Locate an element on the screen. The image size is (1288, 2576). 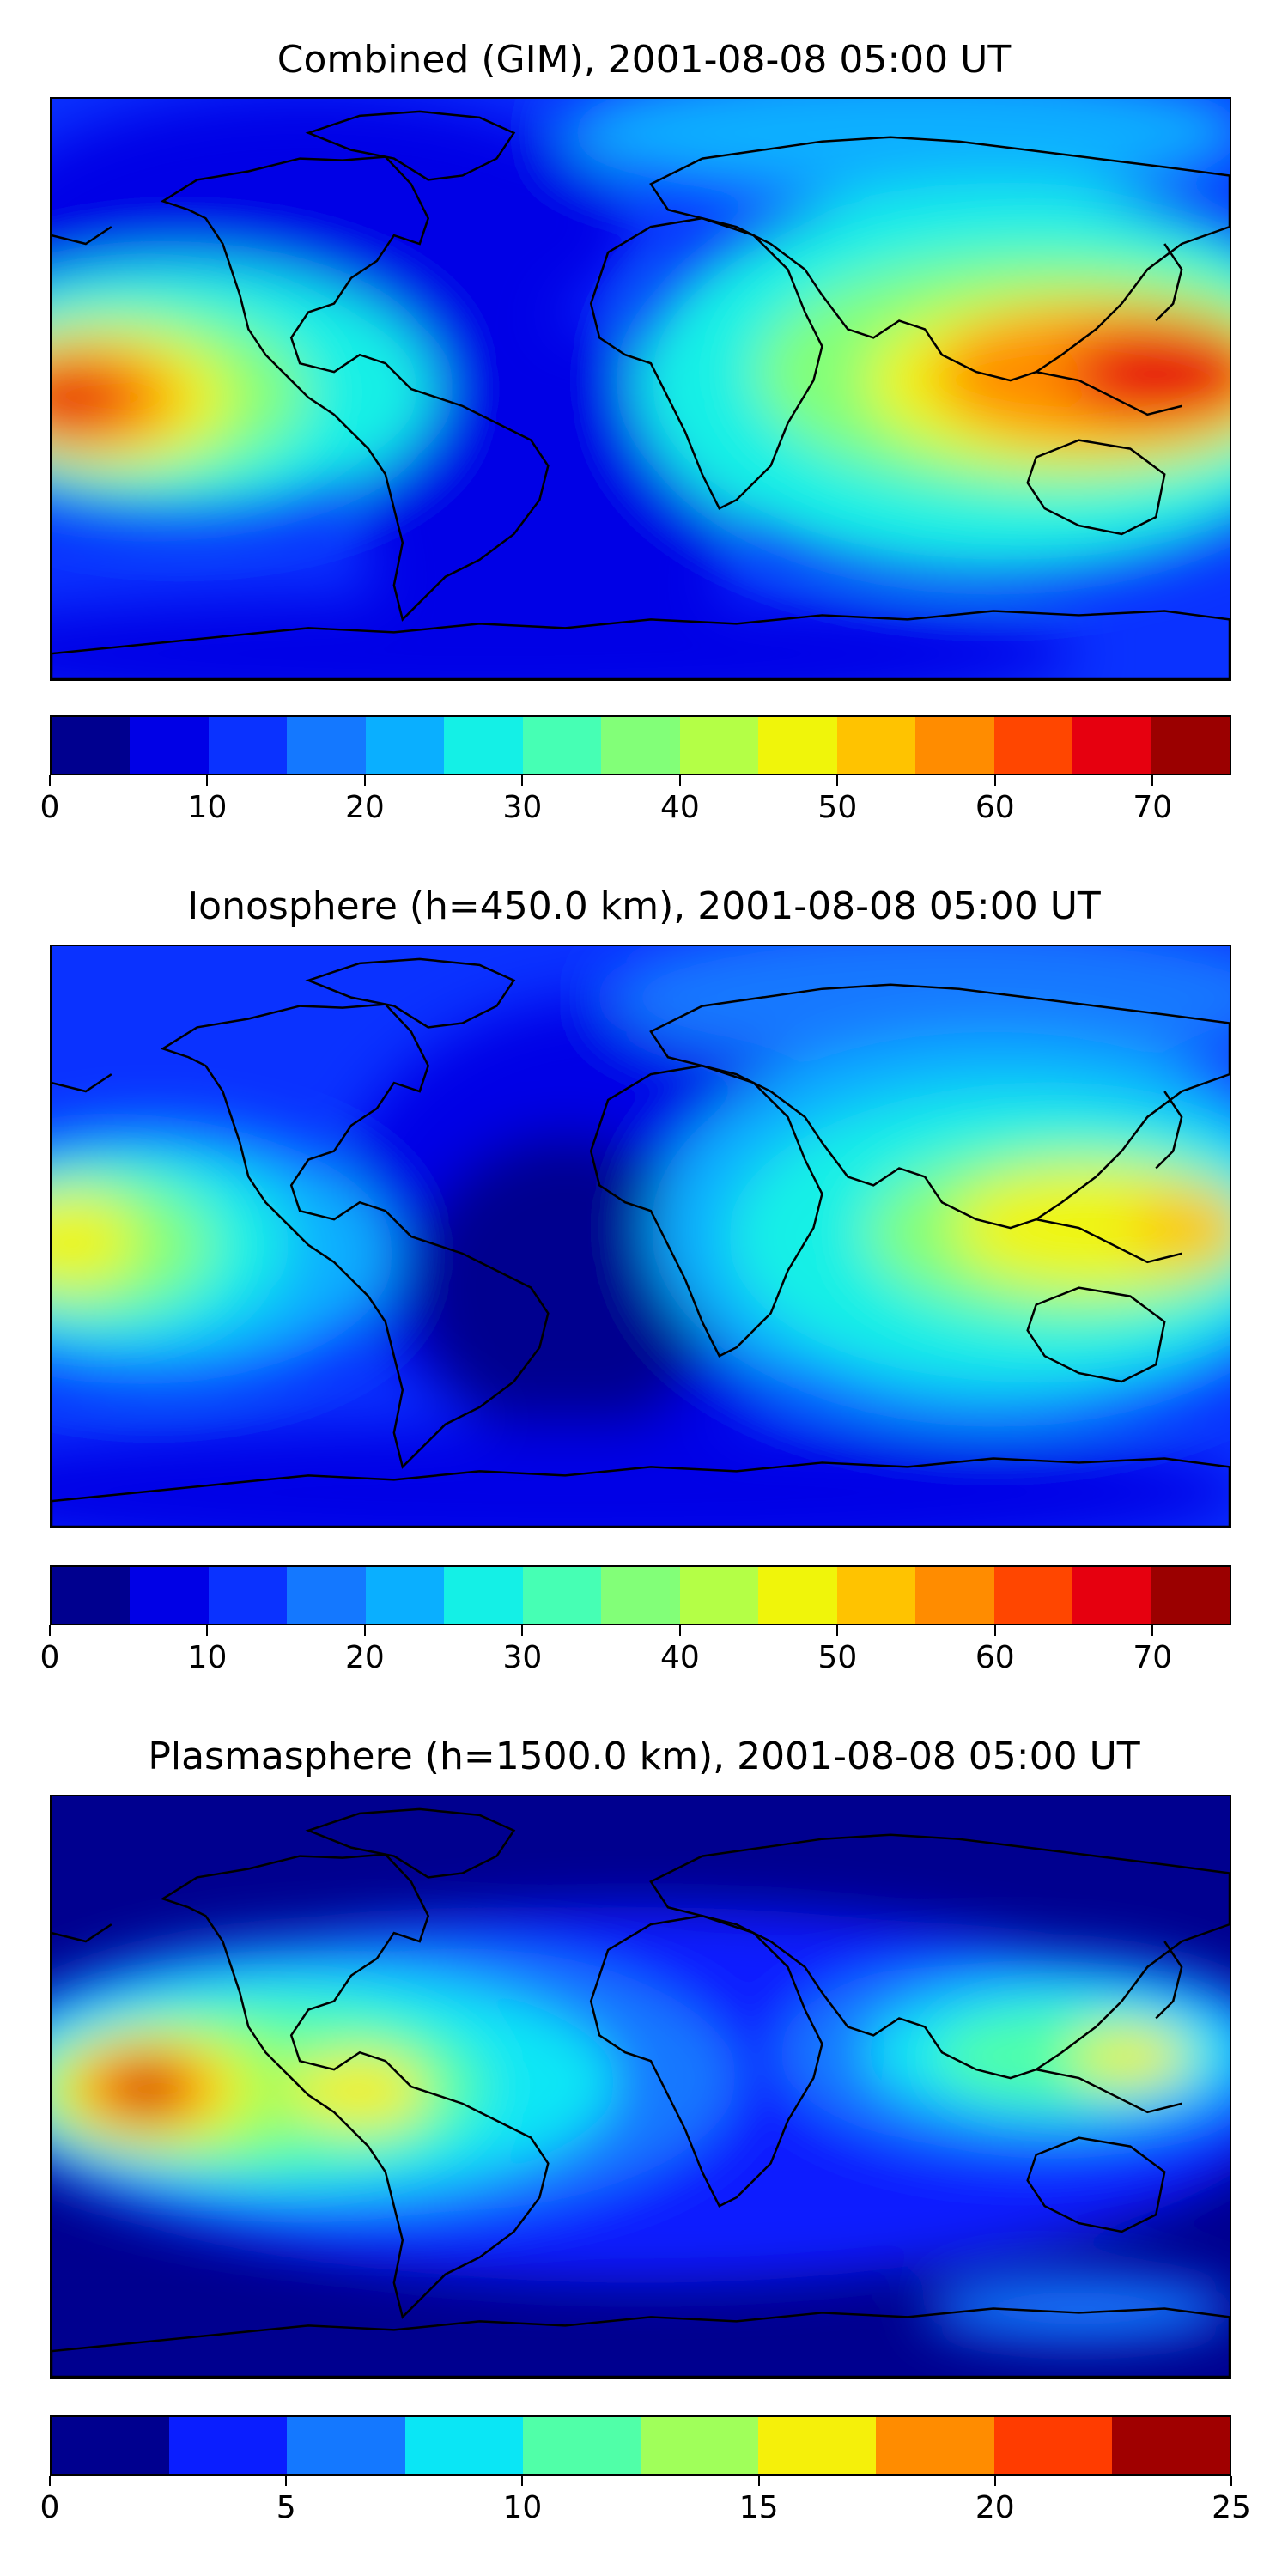
colorbar-tick-label: 25 is located at coordinates (1232, 2507).